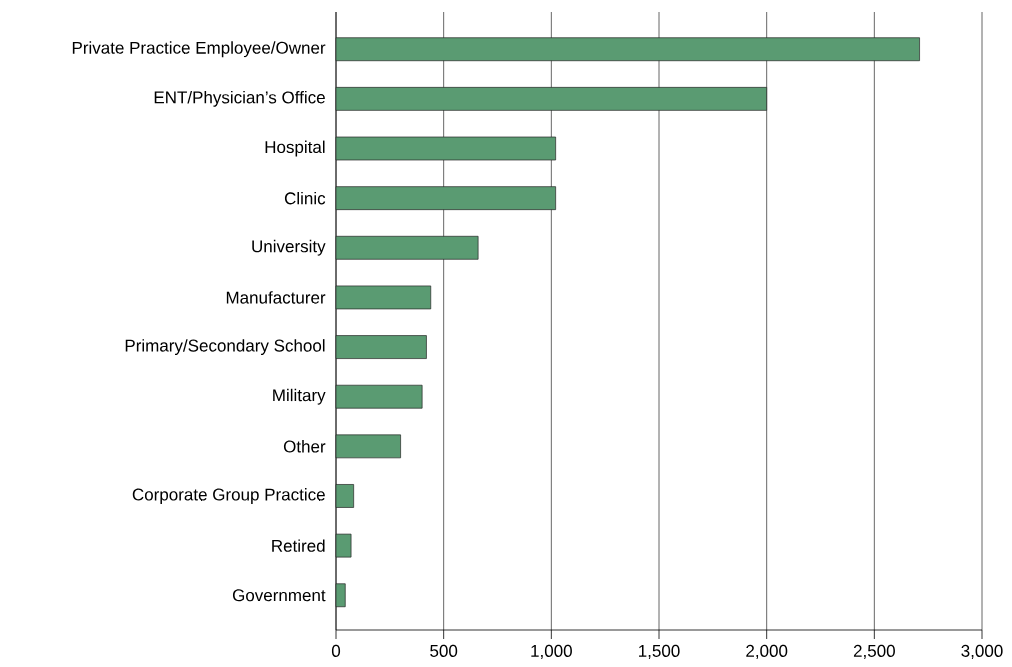  What do you see at coordinates (659, 651) in the screenshot?
I see `x-tick-label: 1,500` at bounding box center [659, 651].